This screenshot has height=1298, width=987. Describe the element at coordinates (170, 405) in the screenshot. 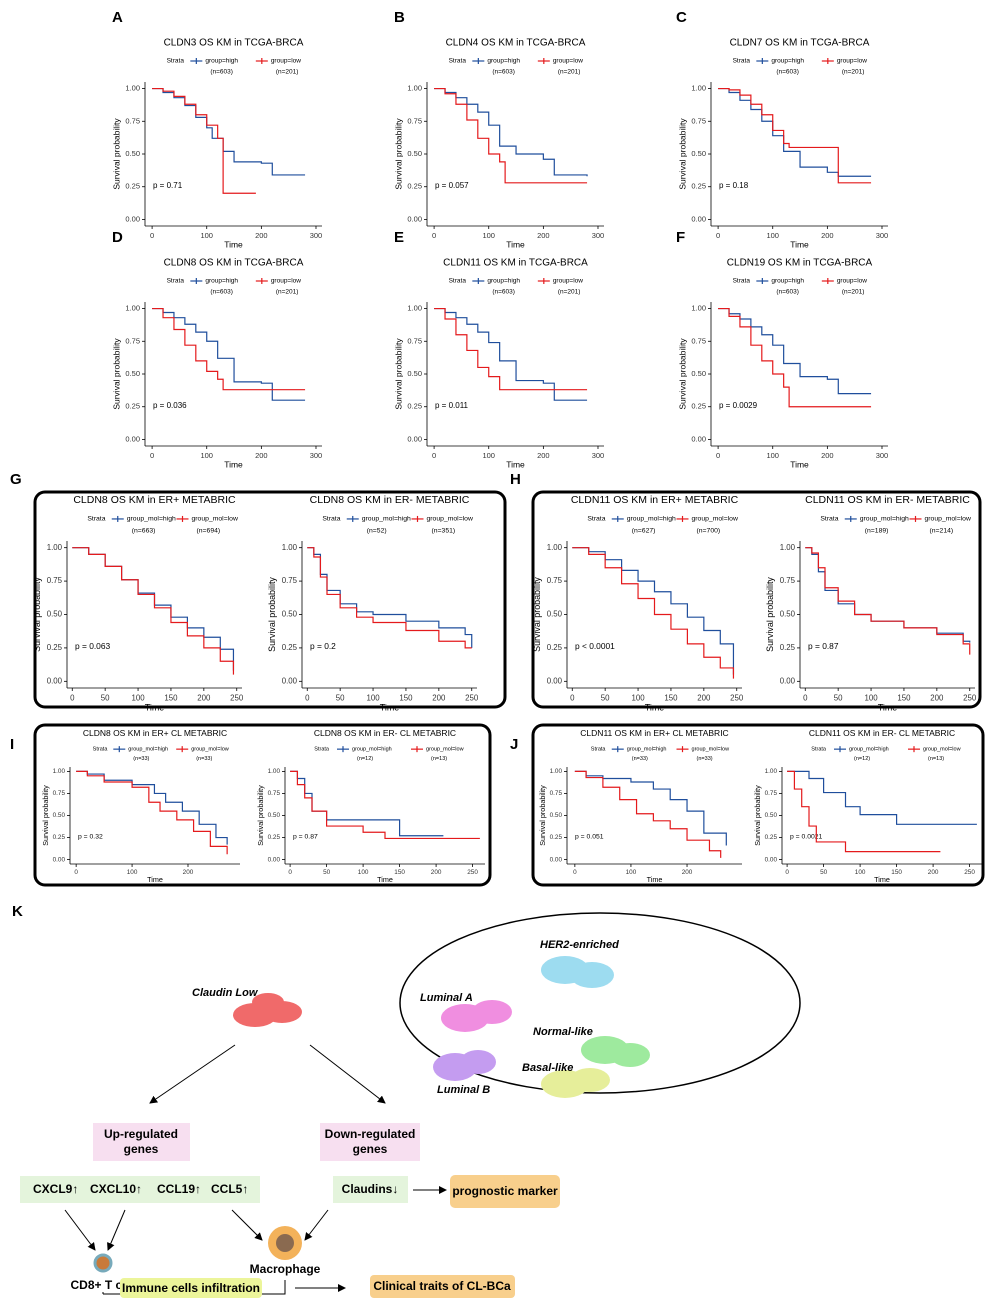

I see `p-value: p = 0.036` at that location.